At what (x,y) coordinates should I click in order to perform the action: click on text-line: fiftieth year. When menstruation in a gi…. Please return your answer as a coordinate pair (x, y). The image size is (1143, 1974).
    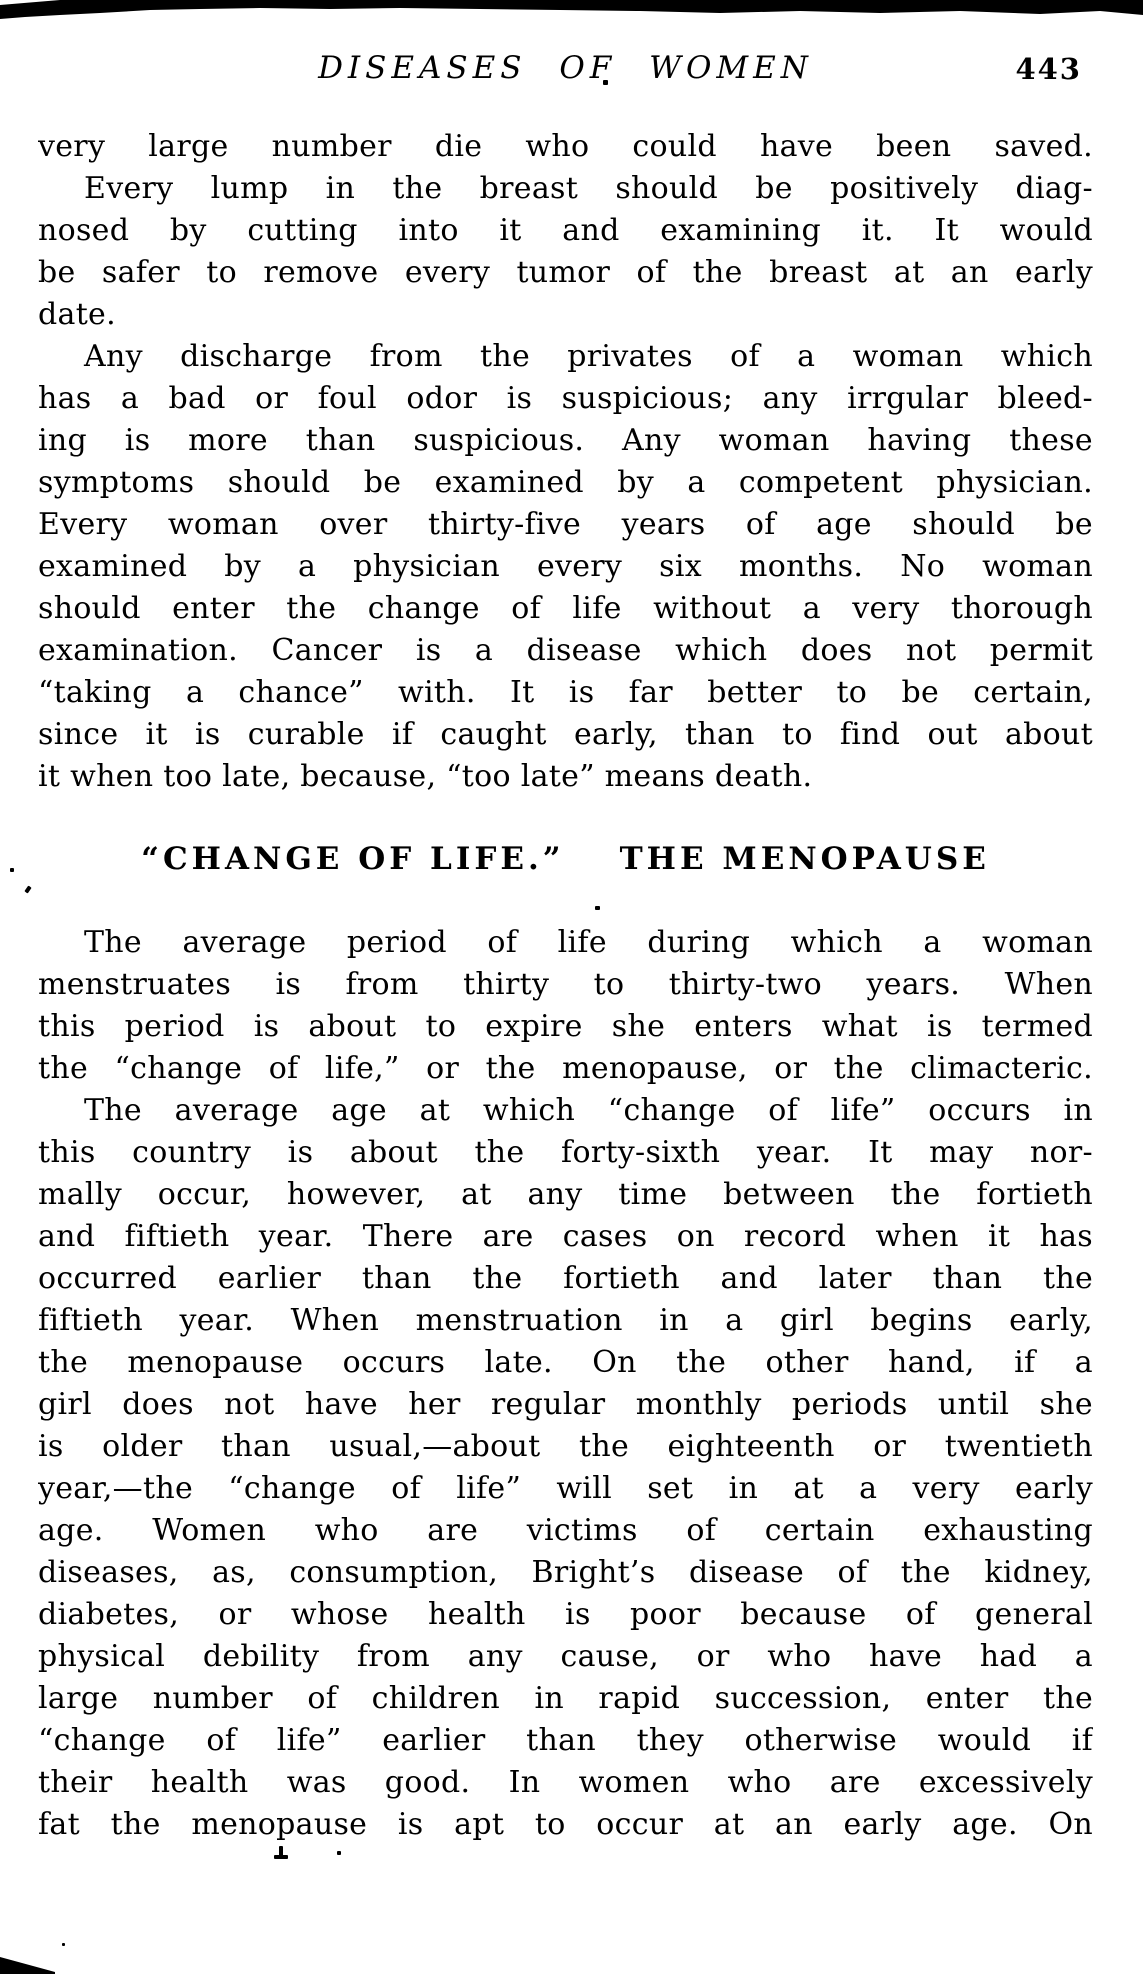
    Looking at the image, I should click on (565, 1320).